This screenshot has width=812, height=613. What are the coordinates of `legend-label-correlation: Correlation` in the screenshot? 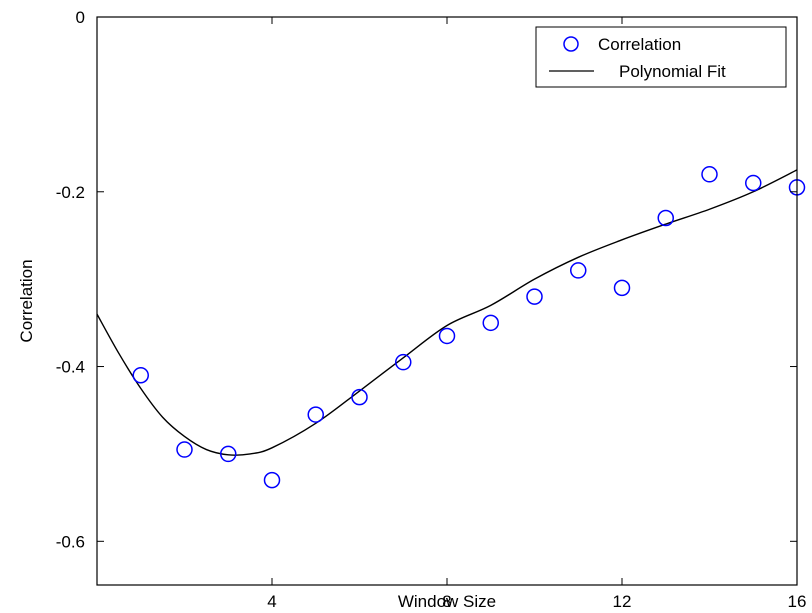 It's located at (639, 44).